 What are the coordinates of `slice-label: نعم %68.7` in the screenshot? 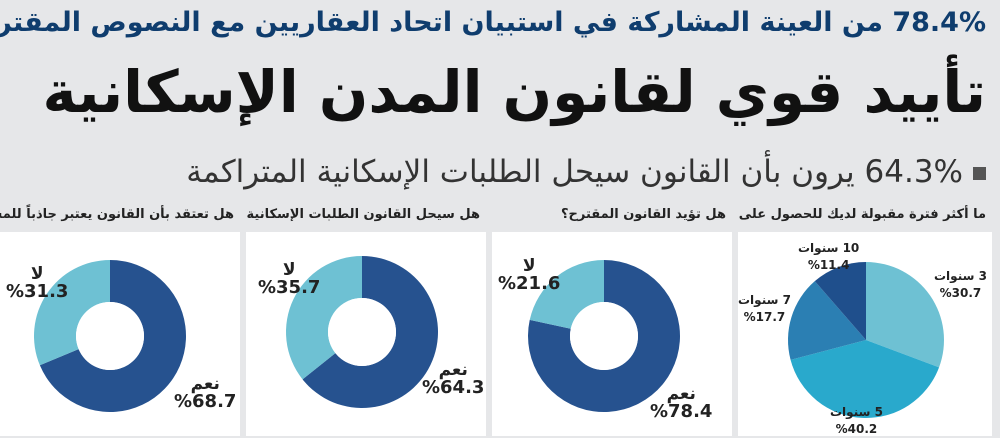 It's located at (205, 393).